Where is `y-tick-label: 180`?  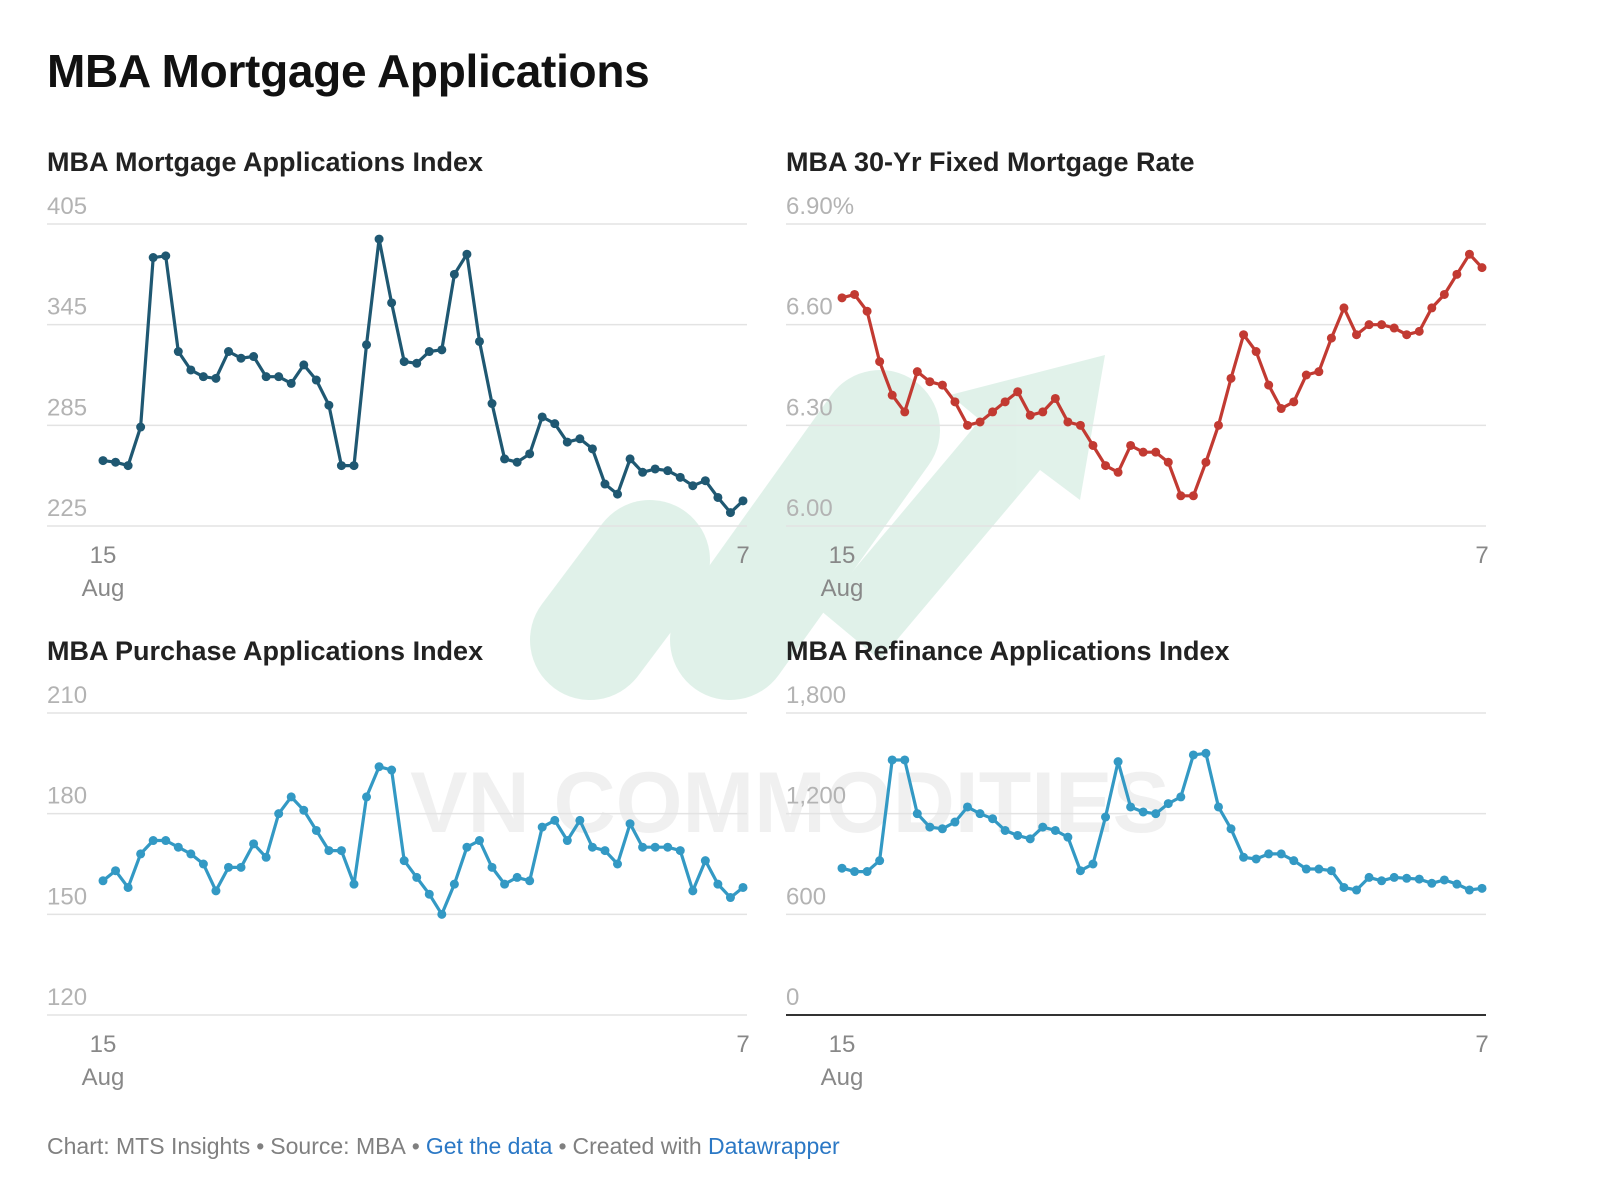
y-tick-label: 180 is located at coordinates (67, 796).